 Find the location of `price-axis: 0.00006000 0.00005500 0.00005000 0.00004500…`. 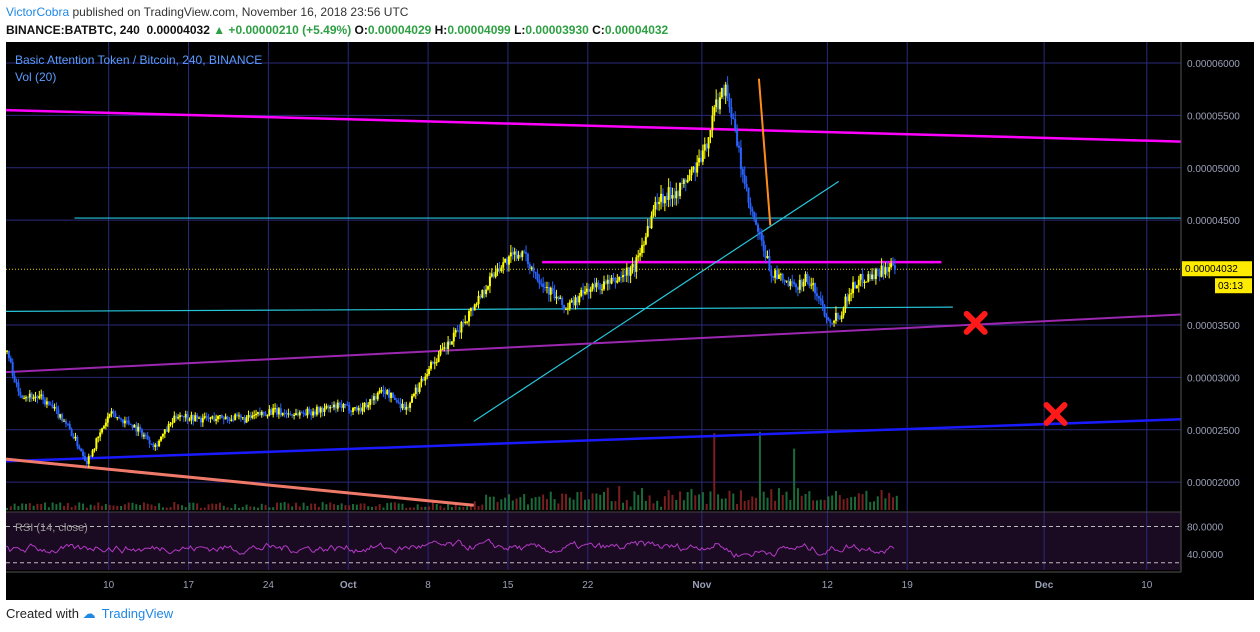

price-axis: 0.00006000 0.00005500 0.00005000 0.00004500… is located at coordinates (1217, 307).